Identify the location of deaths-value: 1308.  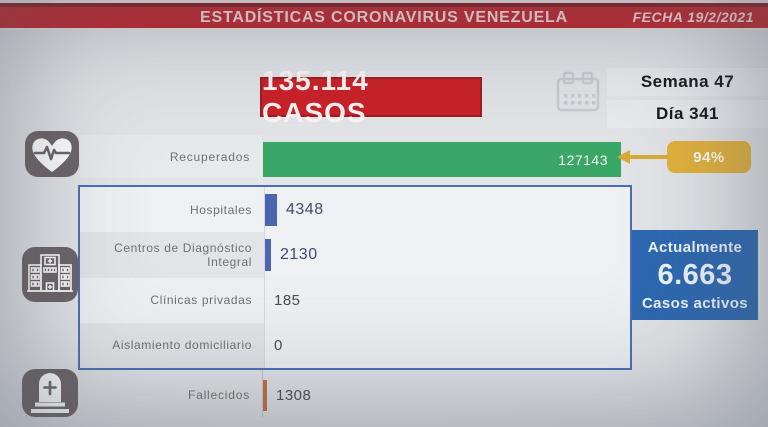
(294, 395).